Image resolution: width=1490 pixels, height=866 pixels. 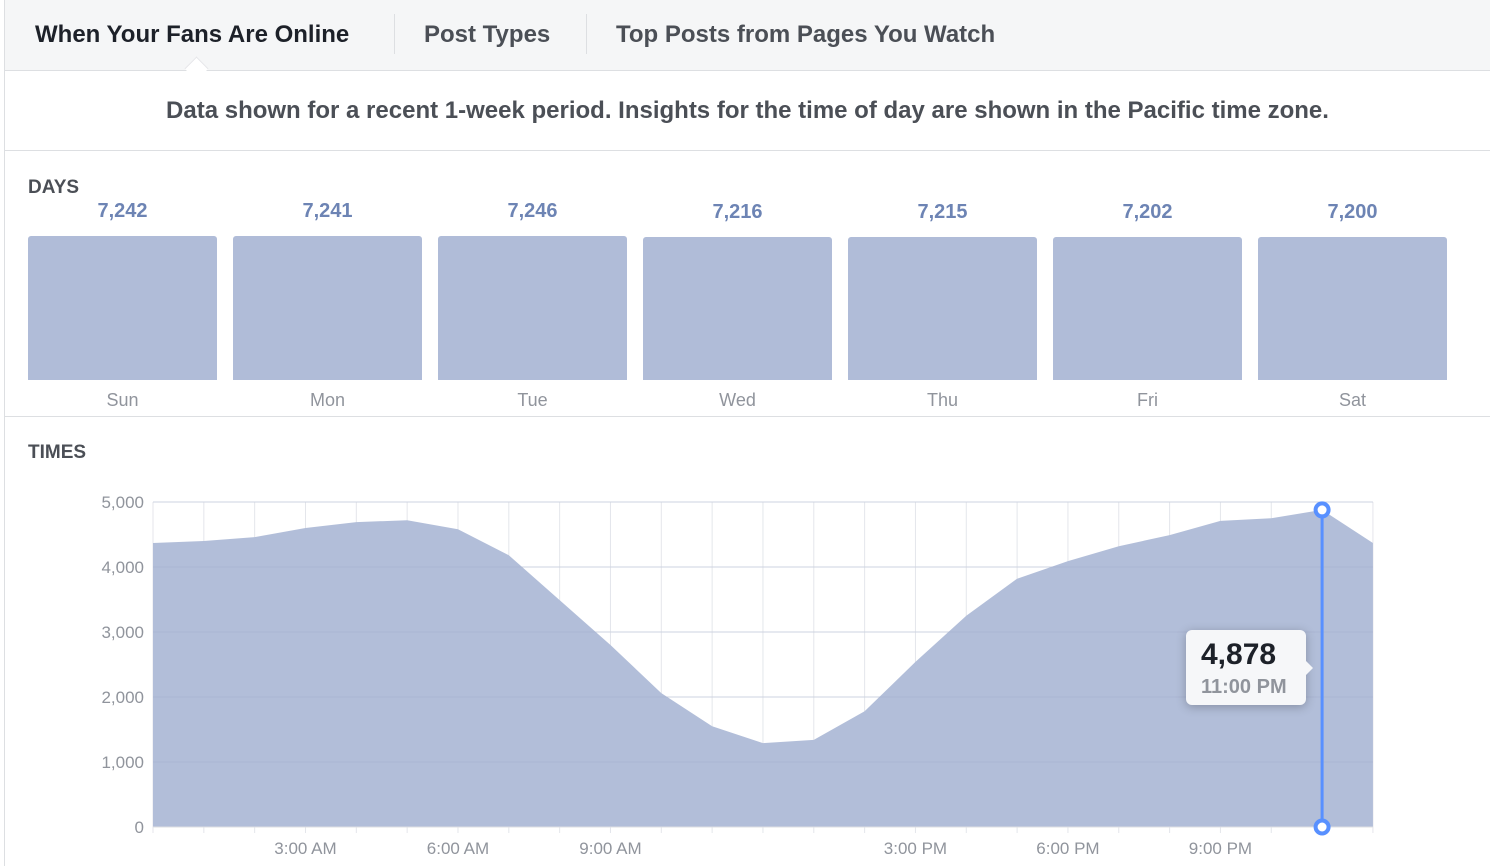 I want to click on day-label: Fri, so click(x=1147, y=400).